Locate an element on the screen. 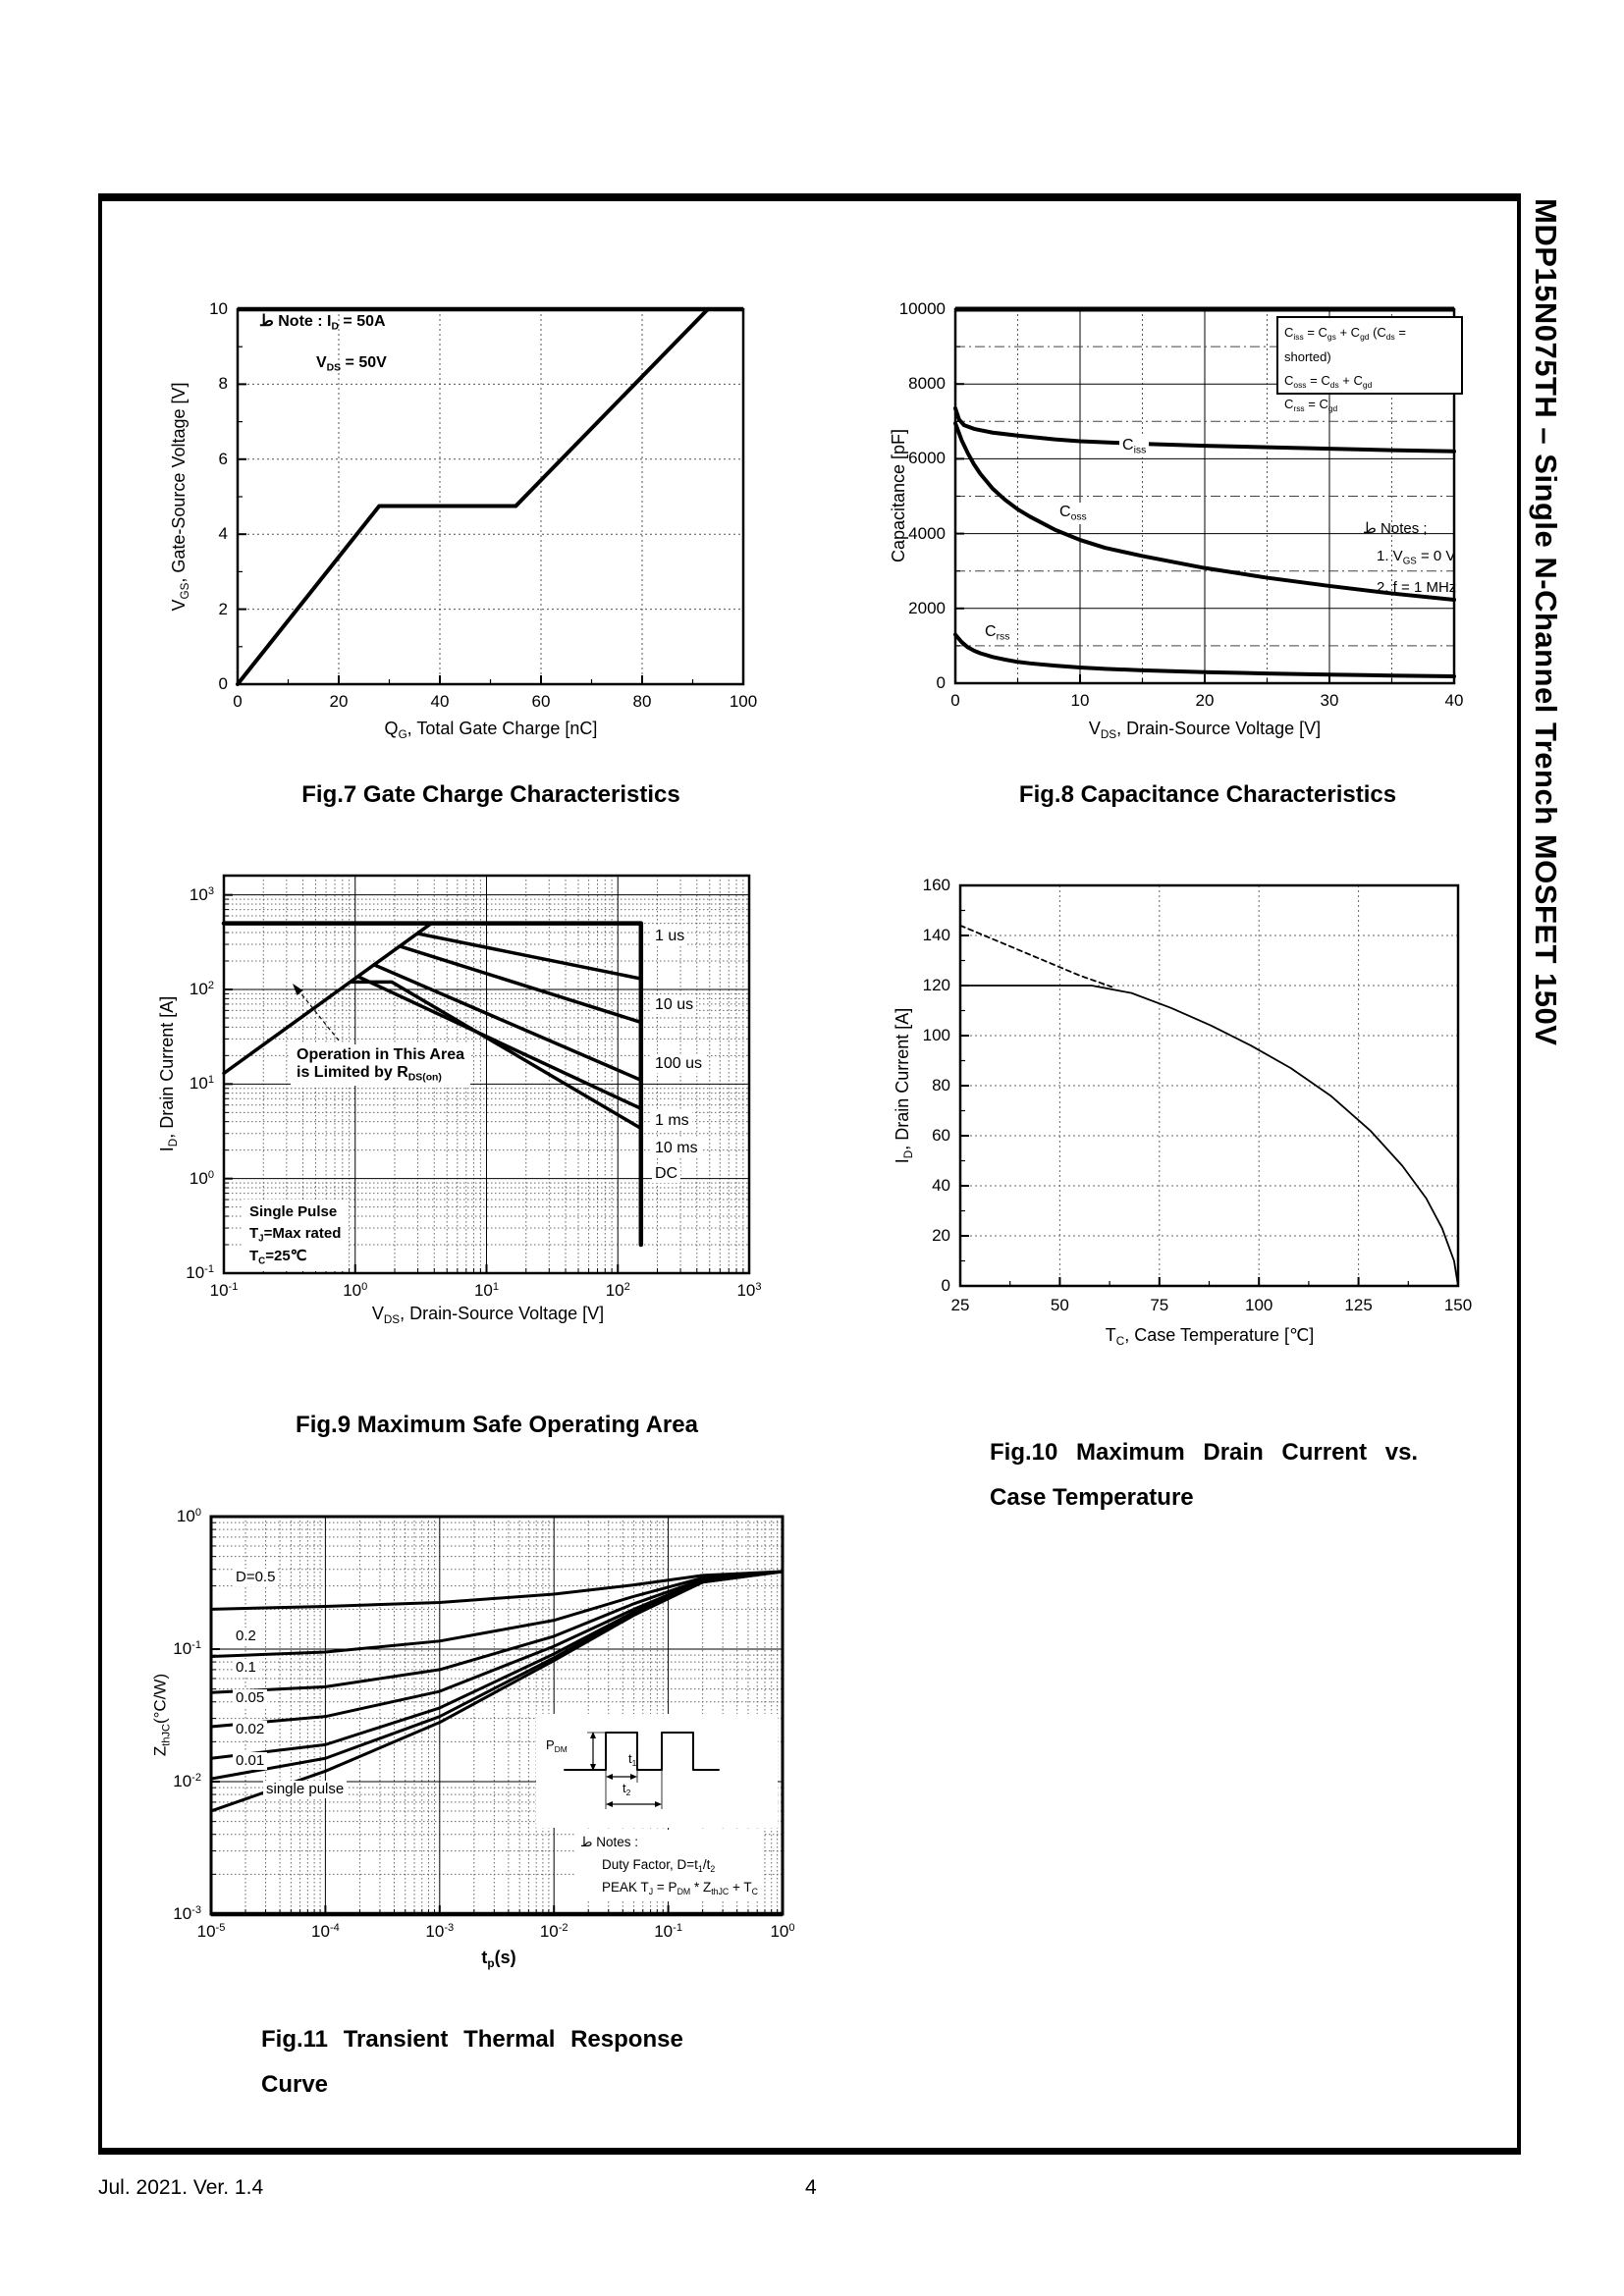  x-tick-label: 0 is located at coordinates (238, 701).